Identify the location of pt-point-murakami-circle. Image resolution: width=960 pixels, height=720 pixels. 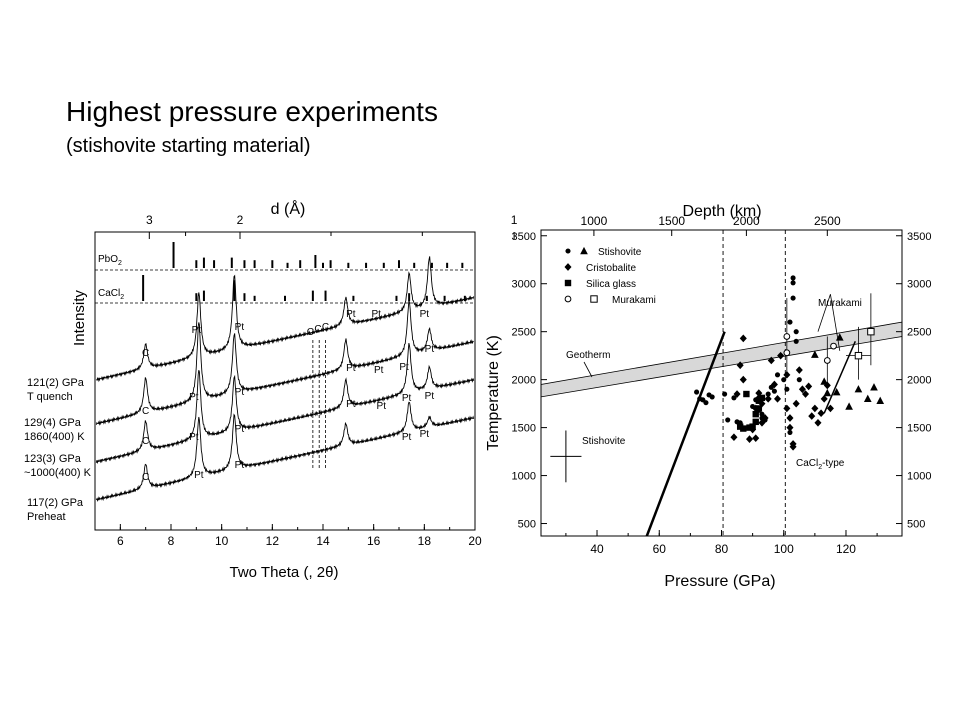
(787, 336).